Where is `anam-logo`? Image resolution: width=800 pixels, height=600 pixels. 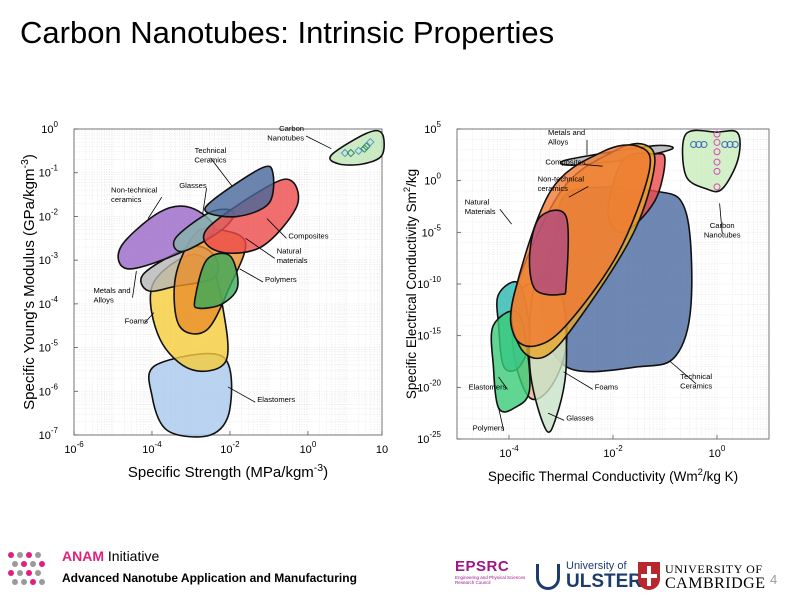 anam-logo is located at coordinates (32, 572).